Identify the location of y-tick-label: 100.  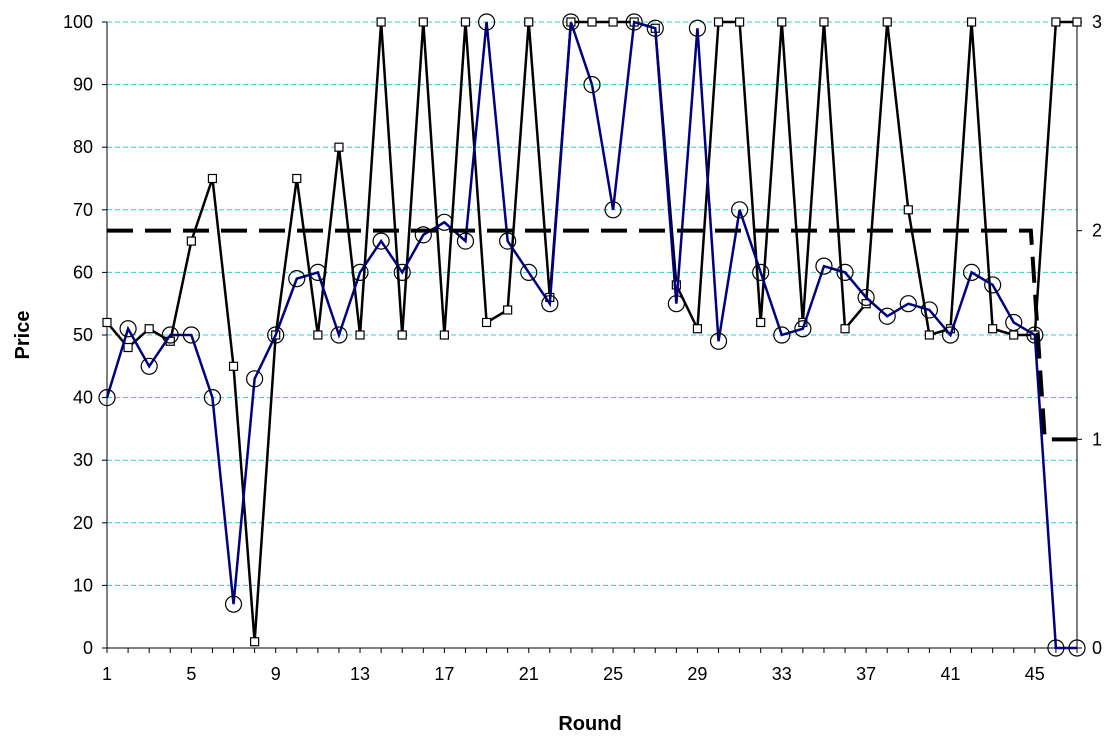
(78, 22).